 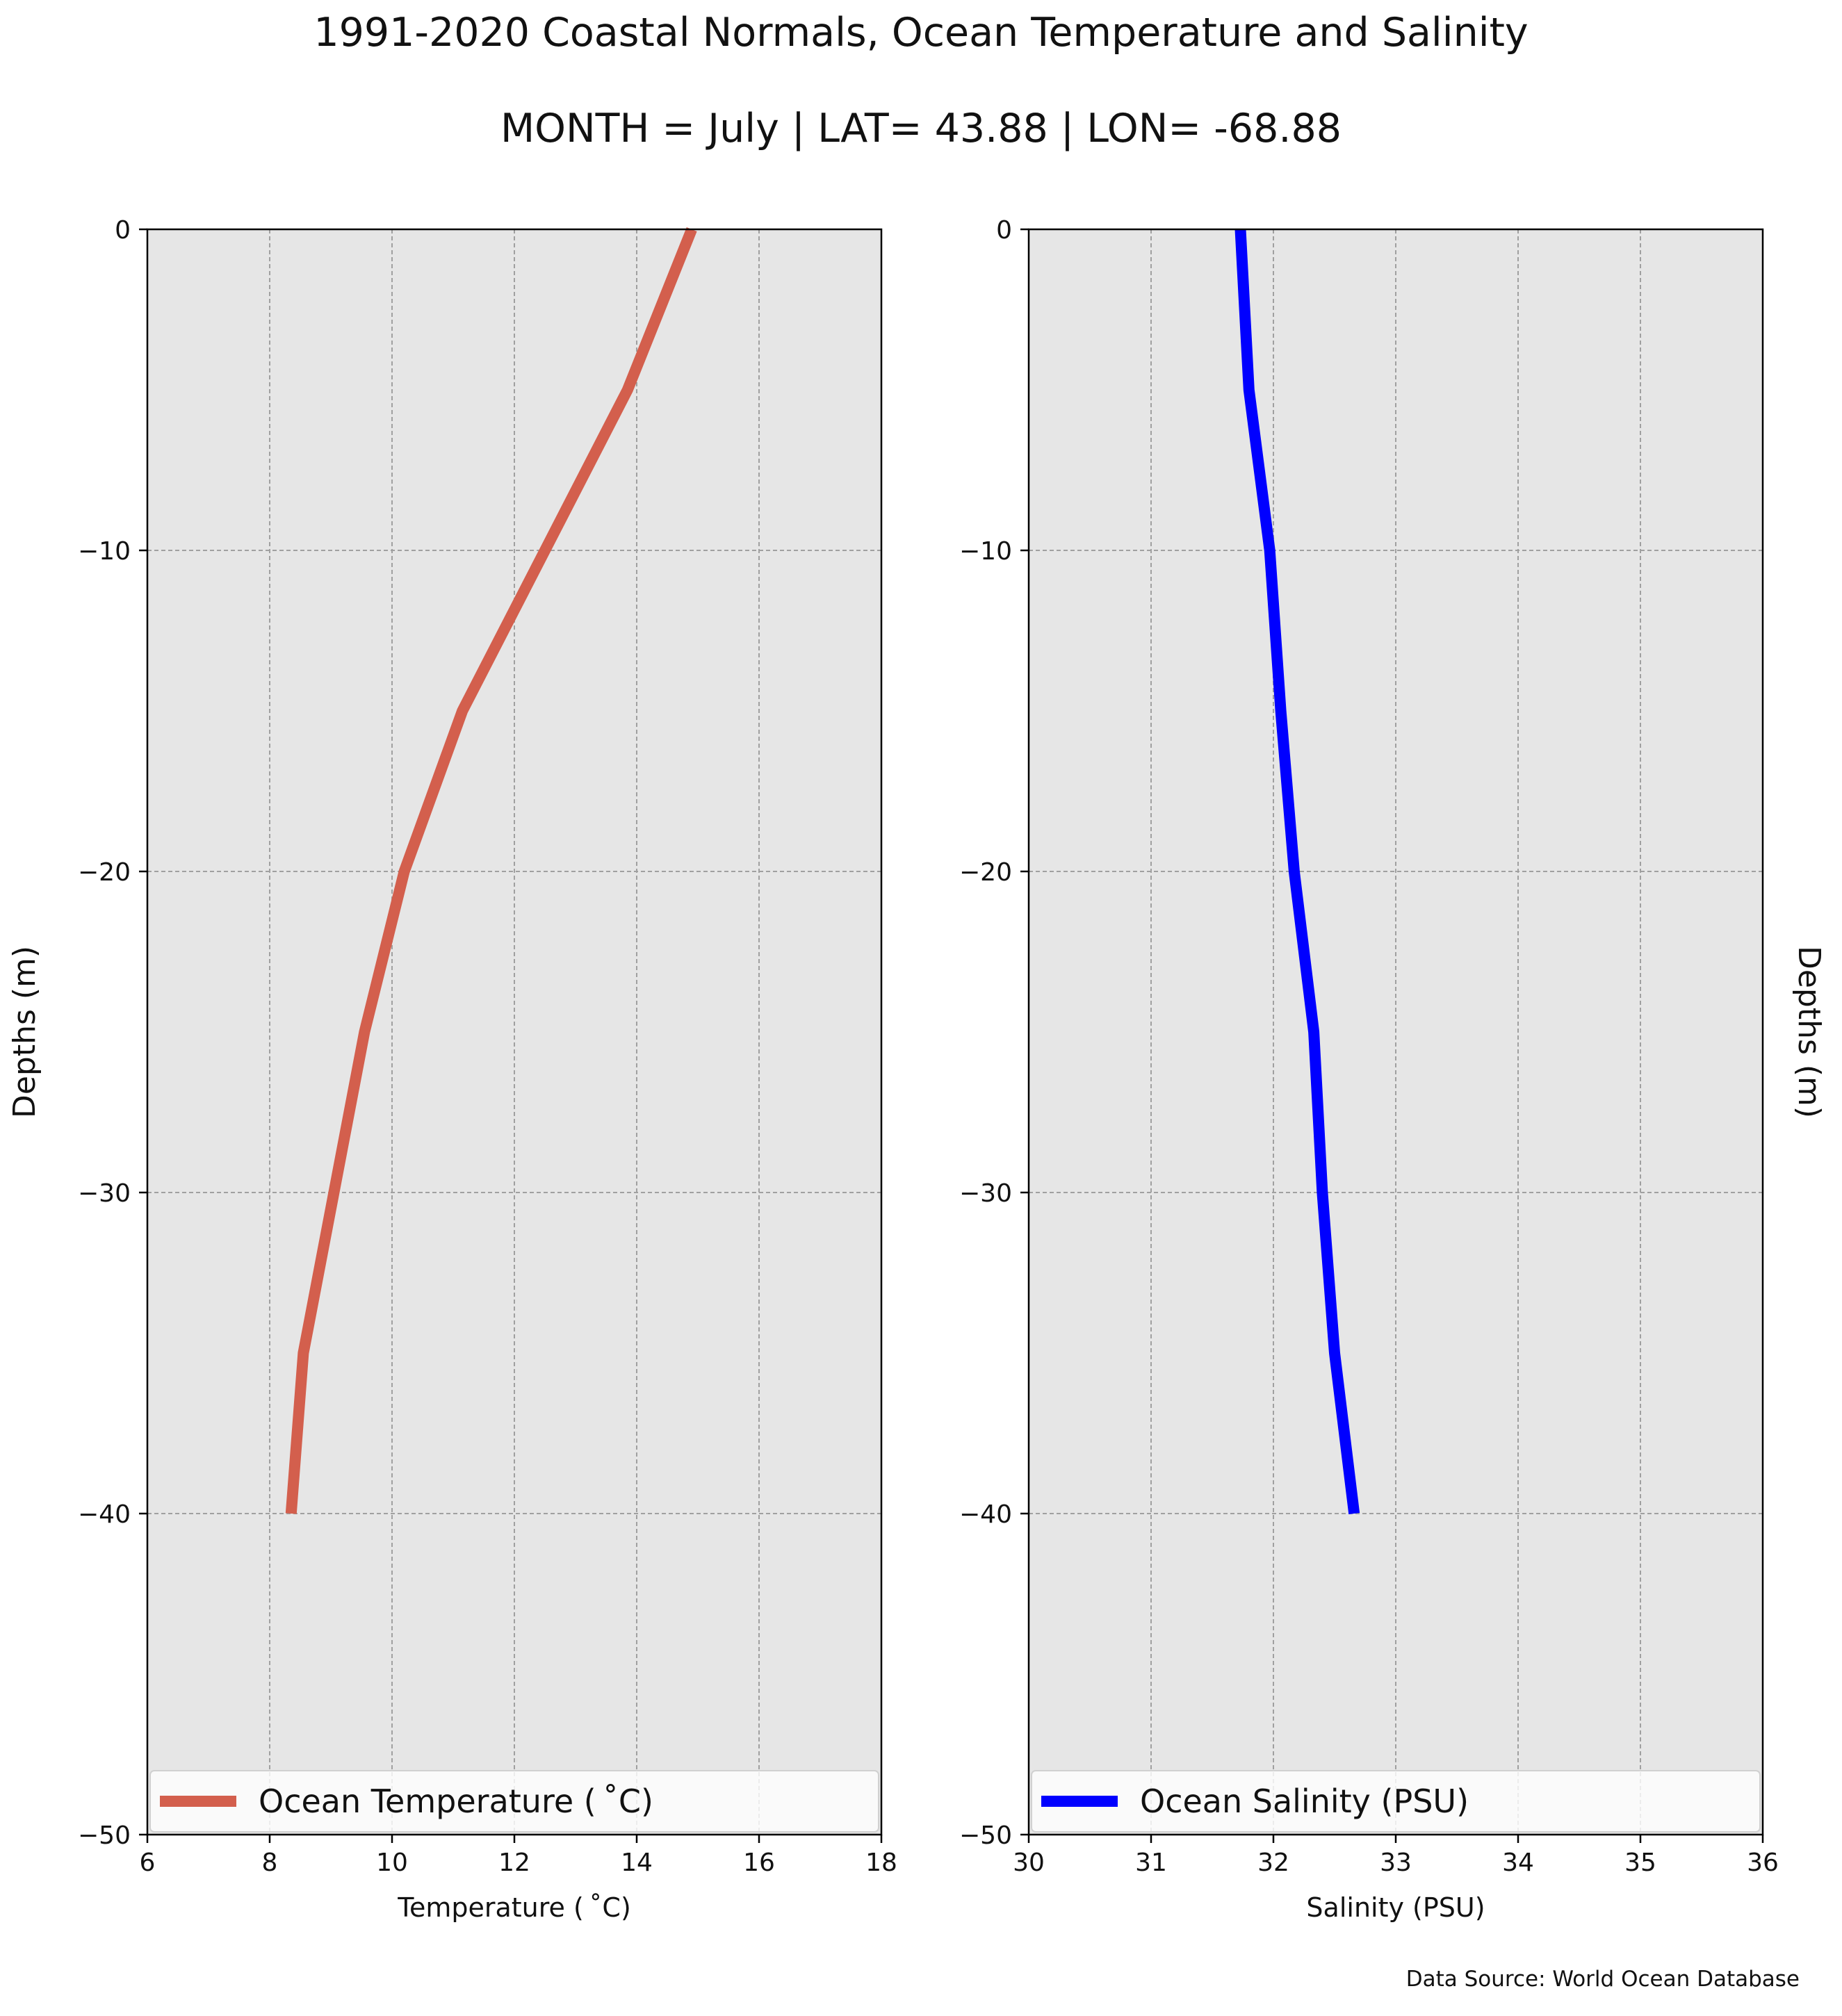 I want to click on temperature-y-tick-label: −10, so click(x=104, y=552).